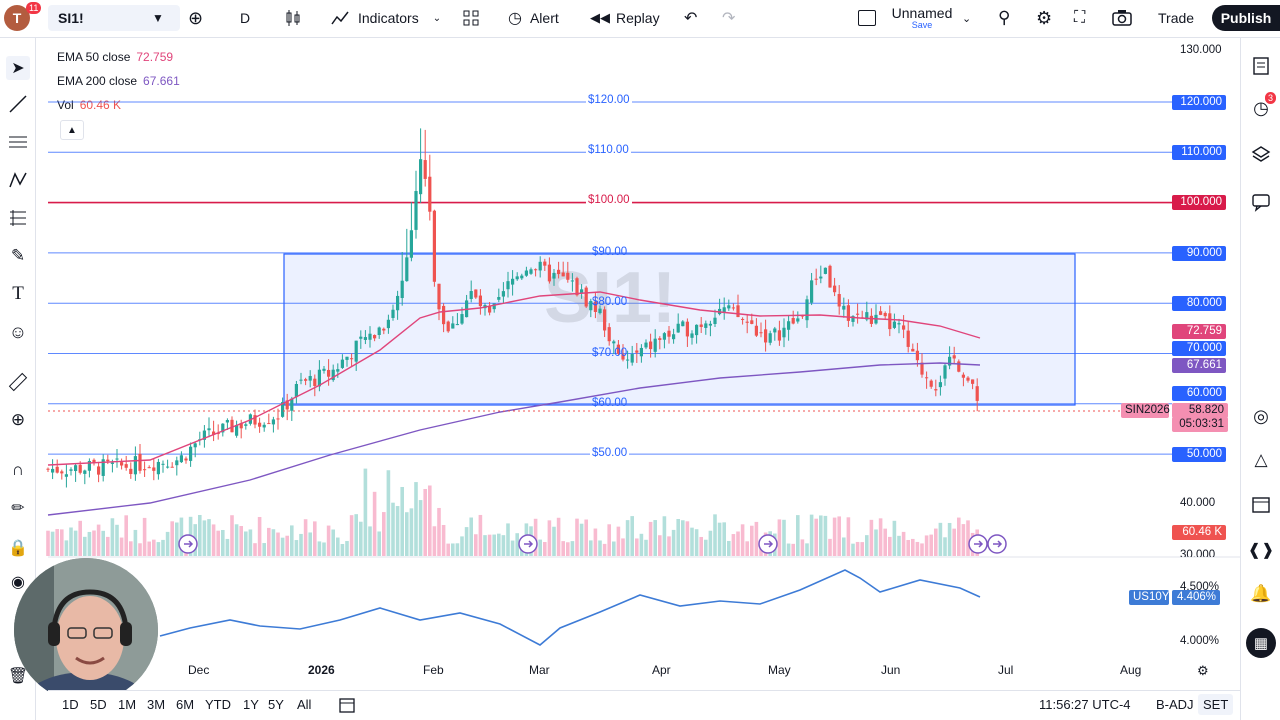 This screenshot has width=1280, height=720. Describe the element at coordinates (471, 18) in the screenshot. I see `templates-icon` at that location.